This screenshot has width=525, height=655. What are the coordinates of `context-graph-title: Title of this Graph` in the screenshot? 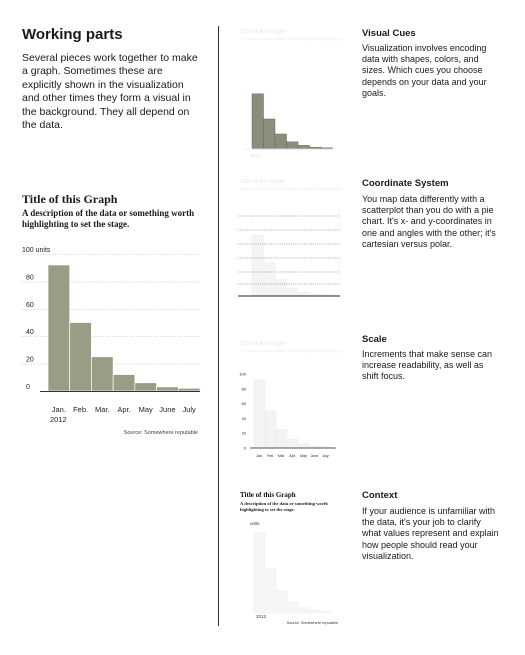 It's located at (268, 495).